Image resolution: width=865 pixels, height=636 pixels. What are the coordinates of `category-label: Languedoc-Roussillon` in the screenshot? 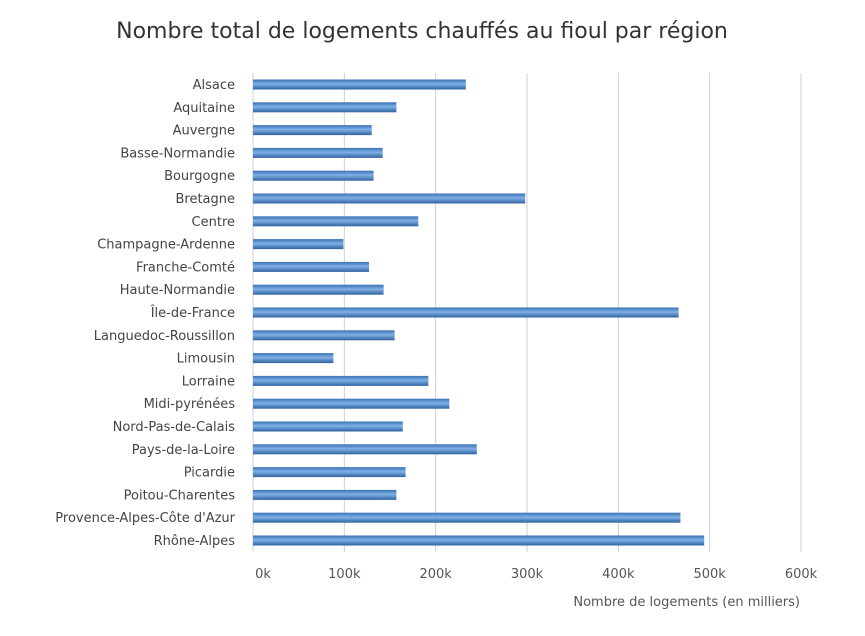 It's located at (164, 336).